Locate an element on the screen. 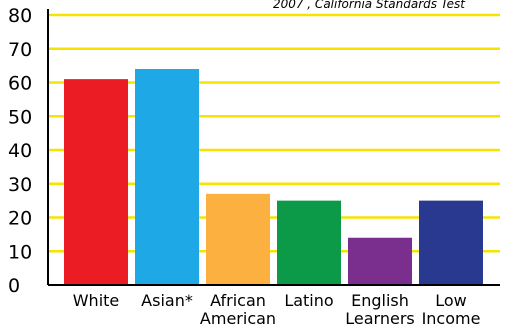 This screenshot has height=333, width=507. y-tick-label: 20 is located at coordinates (20, 219).